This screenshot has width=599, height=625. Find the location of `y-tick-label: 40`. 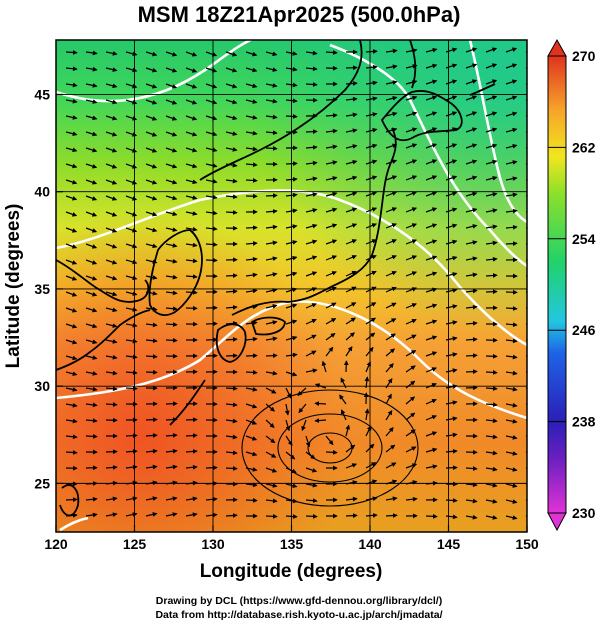

y-tick-label: 40 is located at coordinates (42, 192).